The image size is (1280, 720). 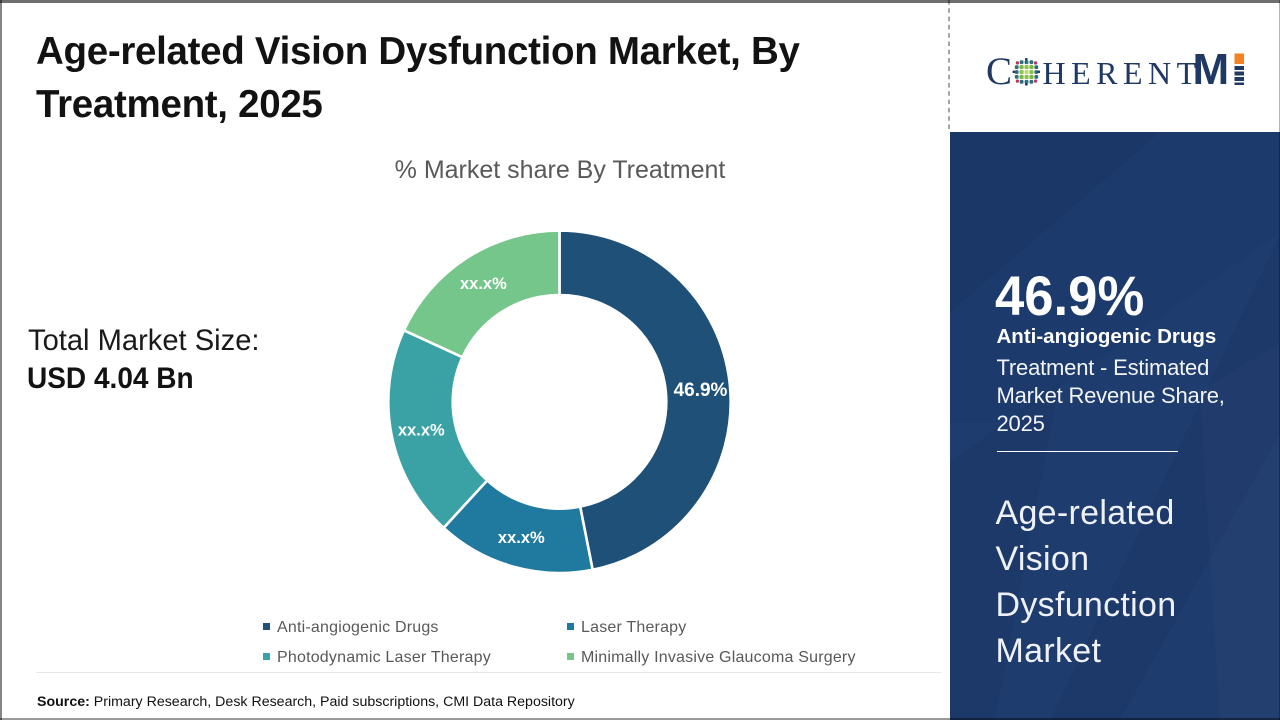 What do you see at coordinates (1210, 69) in the screenshot?
I see `svg-text: M` at bounding box center [1210, 69].